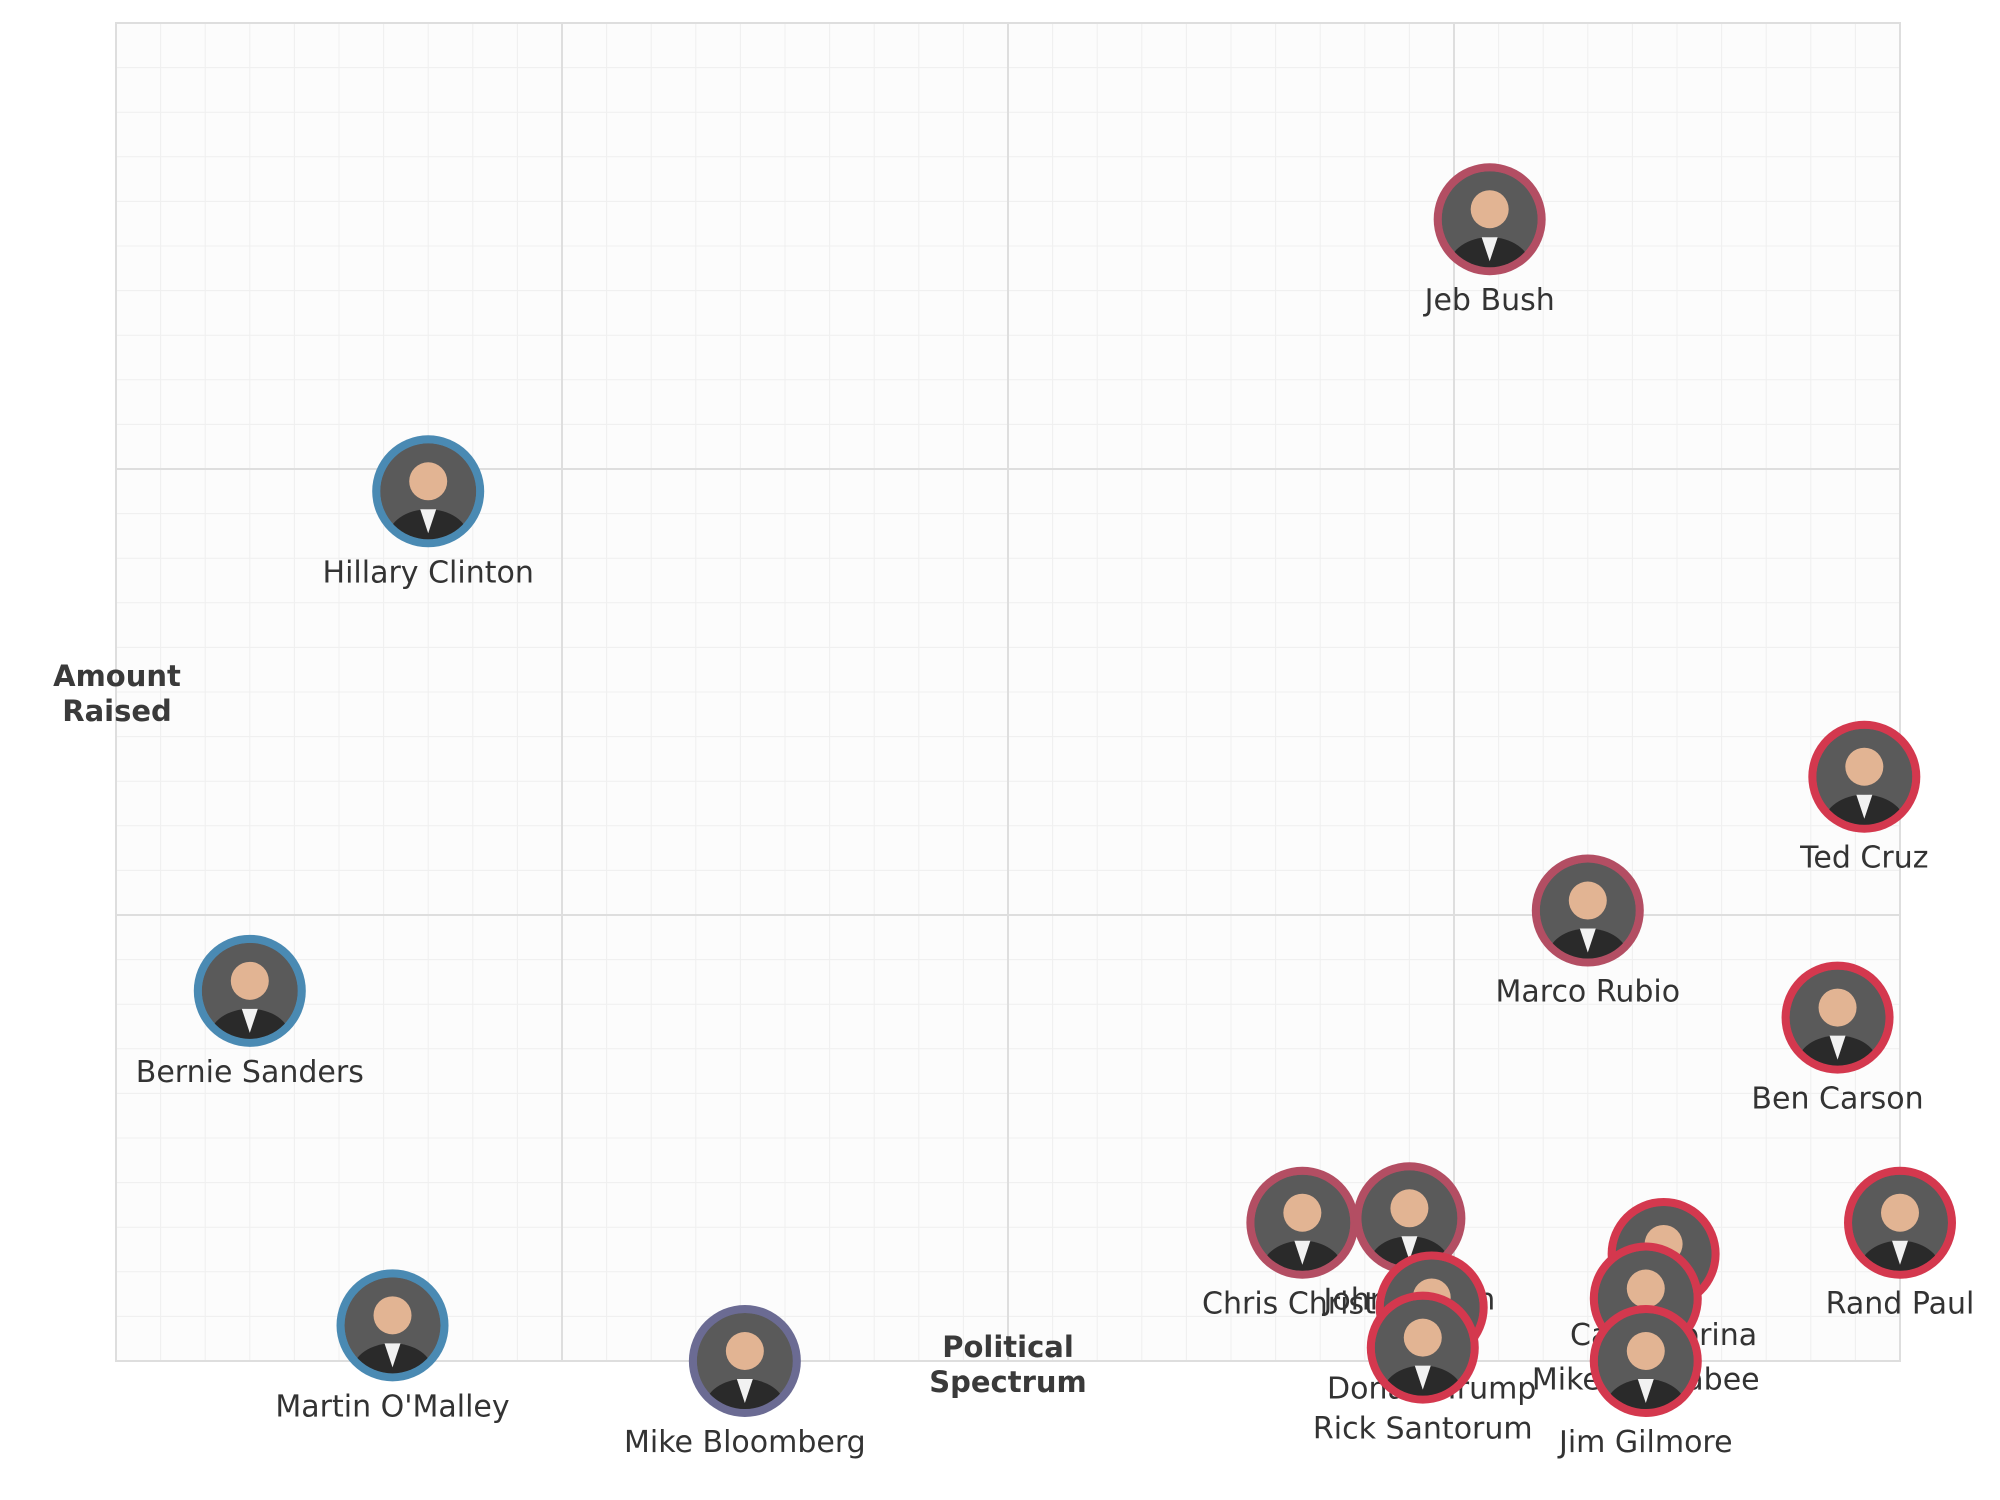 The height and width of the screenshot is (1500, 2000). I want to click on candidate-point: Marco Rubio, so click(1588, 932).